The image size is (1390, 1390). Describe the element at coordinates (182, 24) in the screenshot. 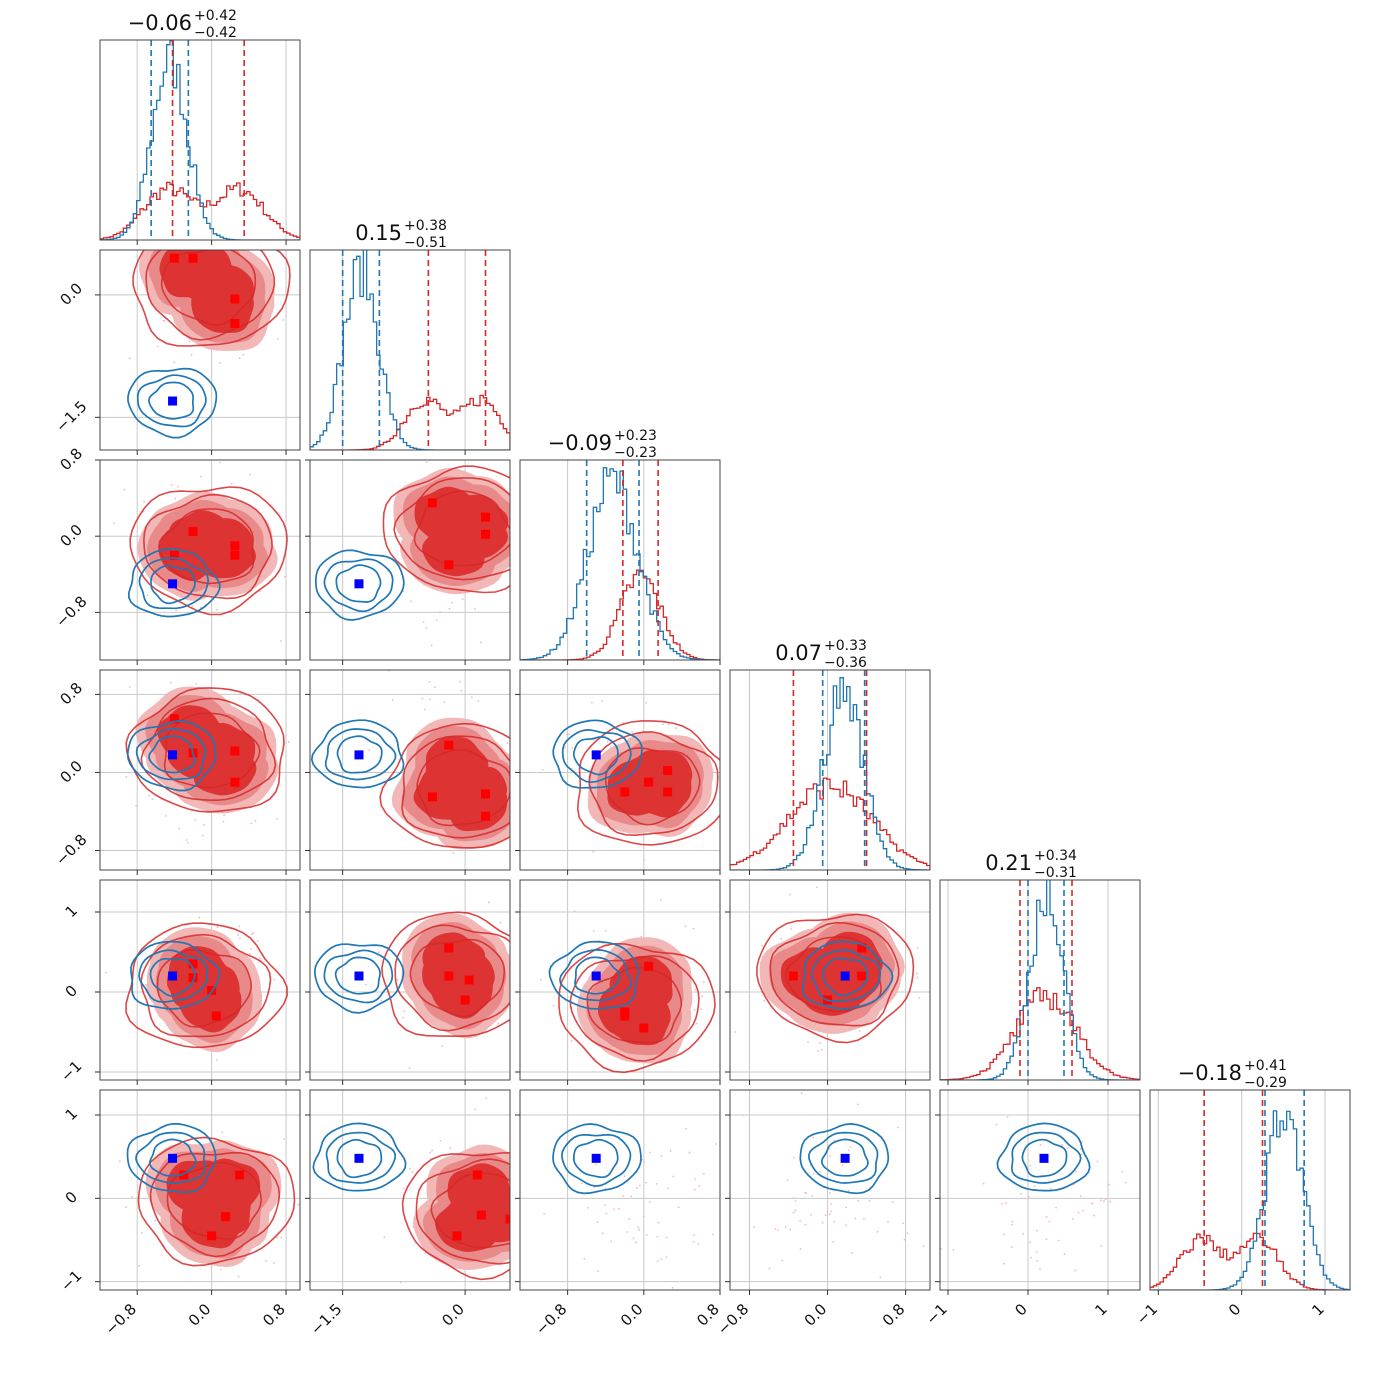

I see `panel-title-0: −0.06 +0.42−0.42` at that location.